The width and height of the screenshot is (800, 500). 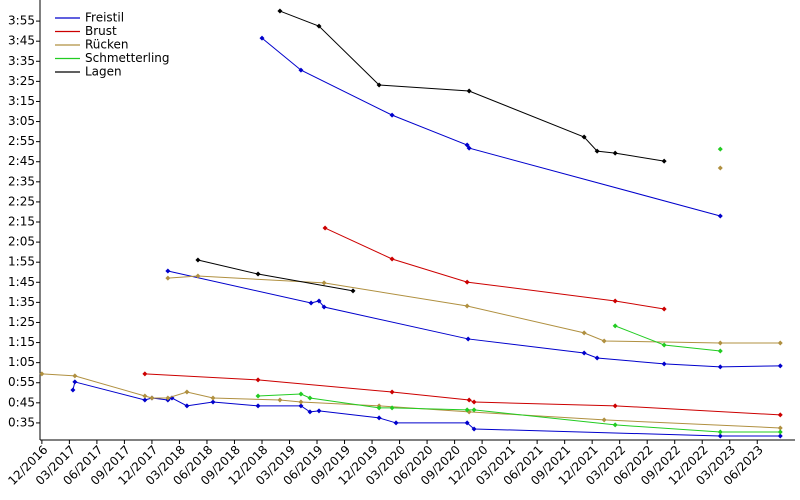 I want to click on y-tick-label: 3:25, so click(x=21, y=81).